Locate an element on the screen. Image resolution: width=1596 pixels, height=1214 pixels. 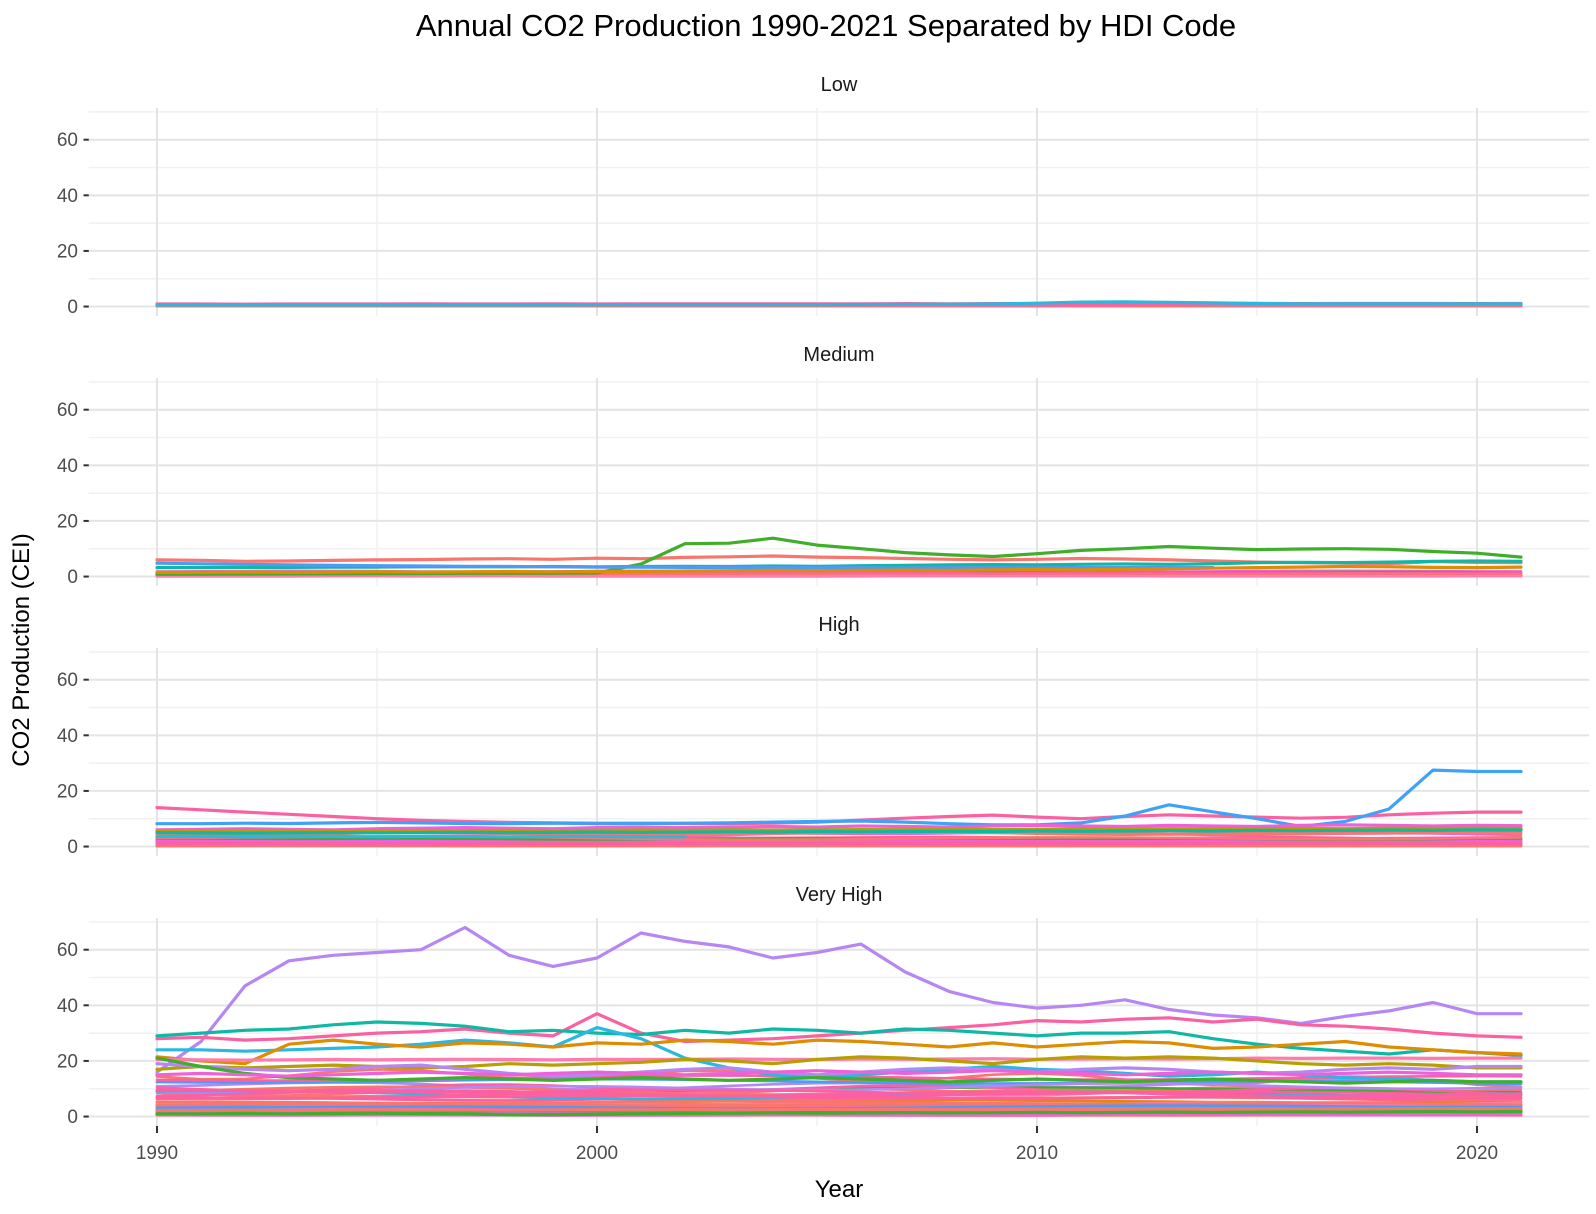
series-line-veryhigh-violet2 is located at coordinates (839, 1070).